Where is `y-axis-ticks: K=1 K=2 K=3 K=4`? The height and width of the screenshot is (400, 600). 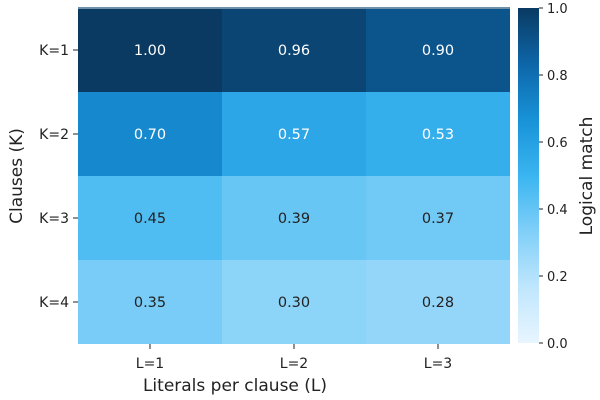
y-axis-ticks: K=1 K=2 K=3 K=4 is located at coordinates (58, 177).